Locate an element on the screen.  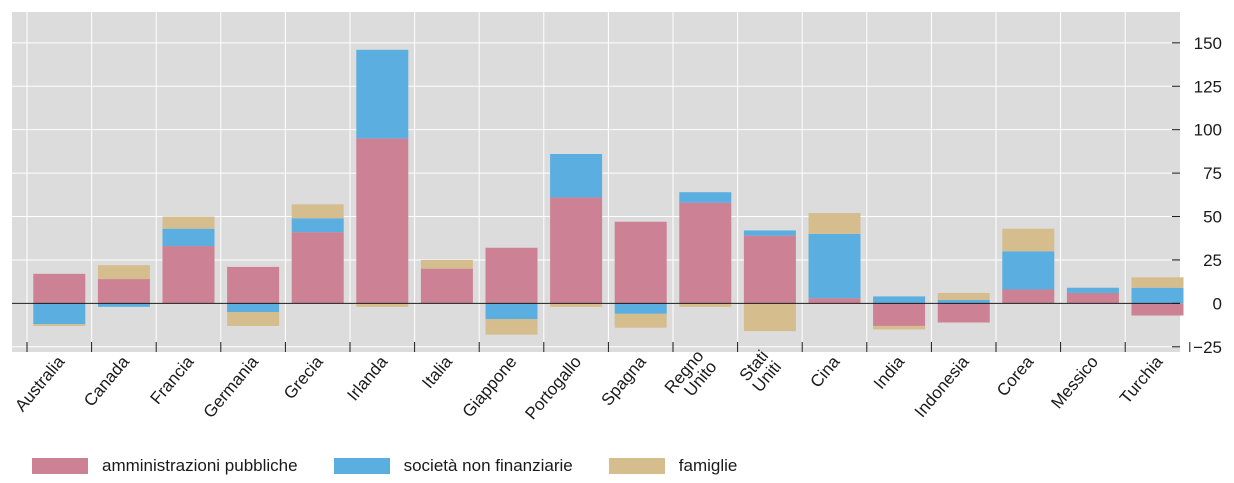
svg-text: Irlanda is located at coordinates (367, 378).